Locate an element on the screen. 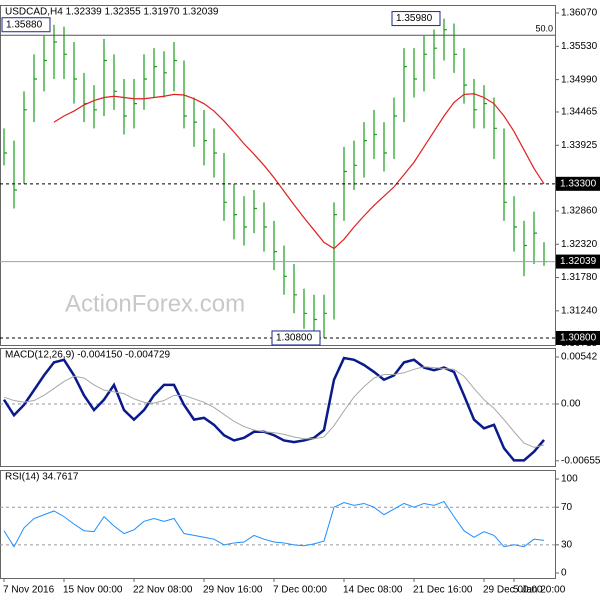  panel-title: MACD(12,26,9) -0.004150 -0.004729 is located at coordinates (88, 355).